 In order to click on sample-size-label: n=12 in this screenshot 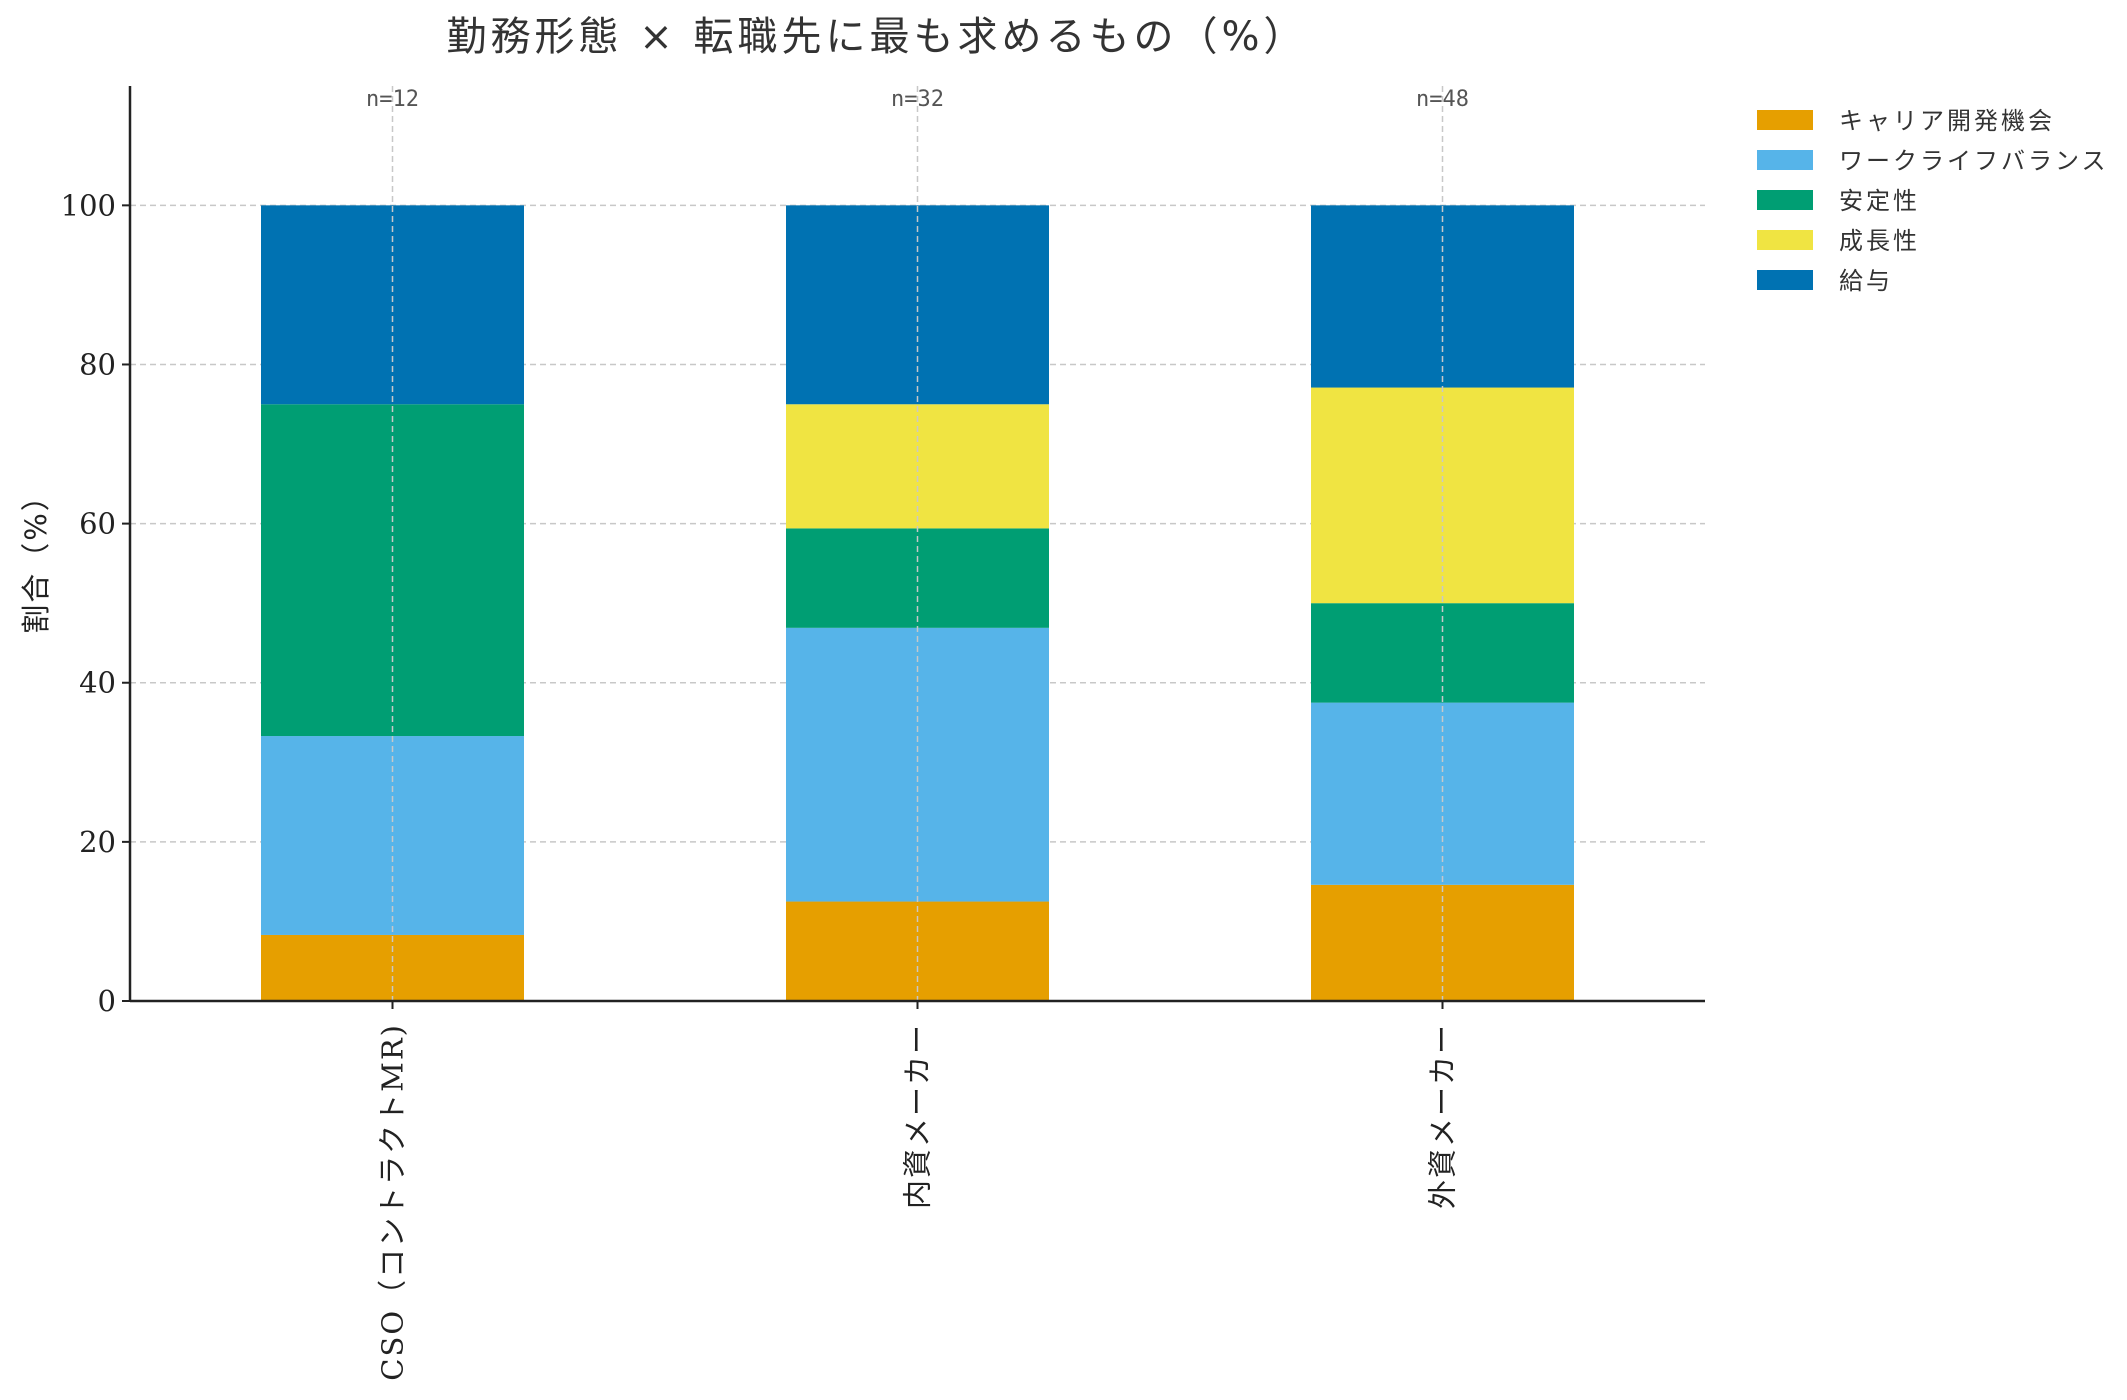, I will do `click(392, 99)`.